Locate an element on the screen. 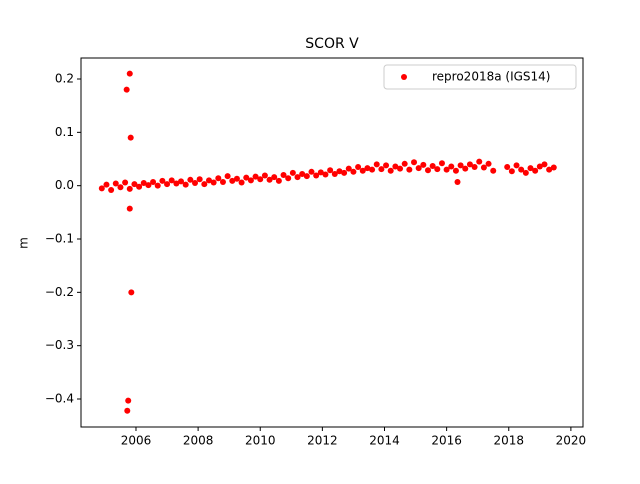 This screenshot has width=640, height=484. y-tick-label: −0.3 is located at coordinates (59, 345).